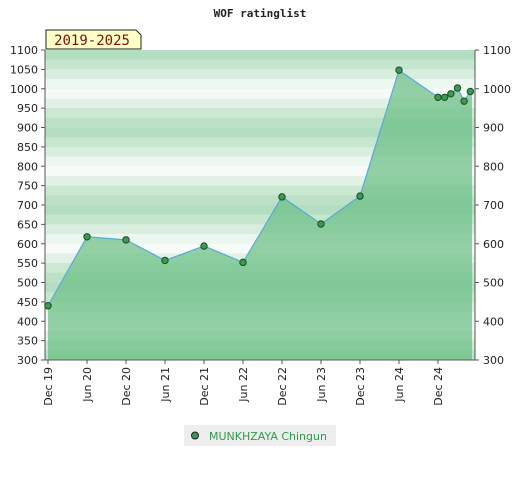 The image size is (520, 480). Describe the element at coordinates (360, 386) in the screenshot. I see `x-tick-label: Dec 23` at that location.